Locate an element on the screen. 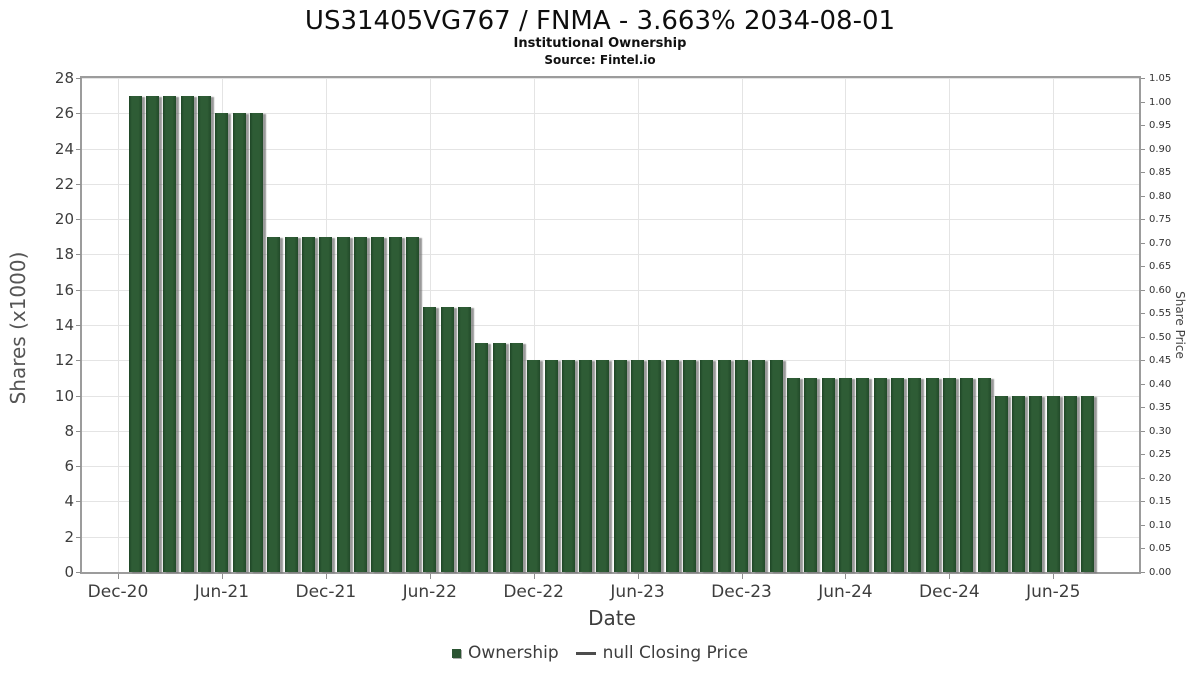  y-right-tick: 0.95 is located at coordinates (1160, 126).